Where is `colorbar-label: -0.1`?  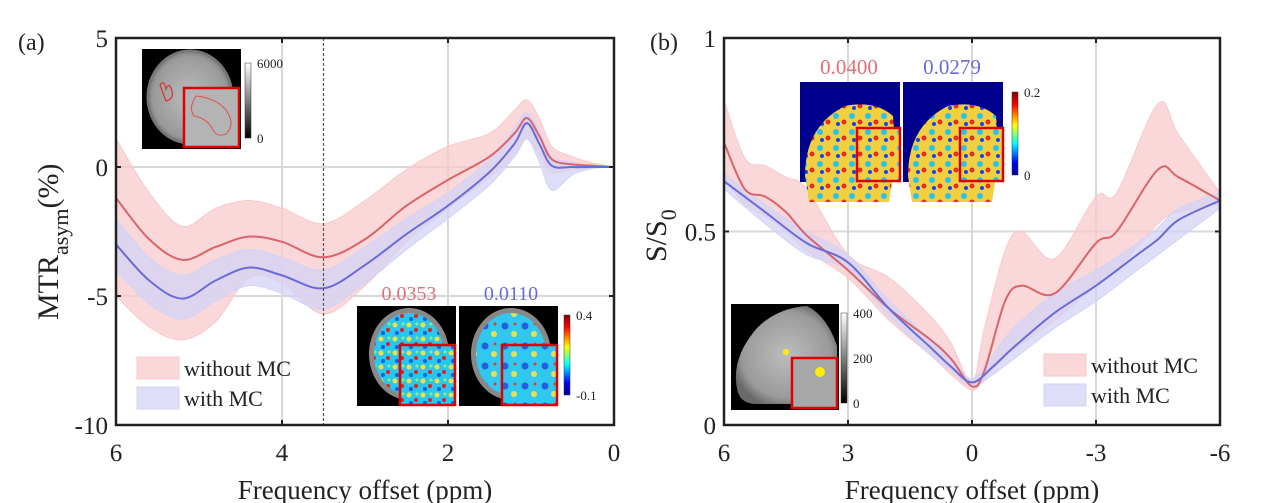
colorbar-label: -0.1 is located at coordinates (586, 395).